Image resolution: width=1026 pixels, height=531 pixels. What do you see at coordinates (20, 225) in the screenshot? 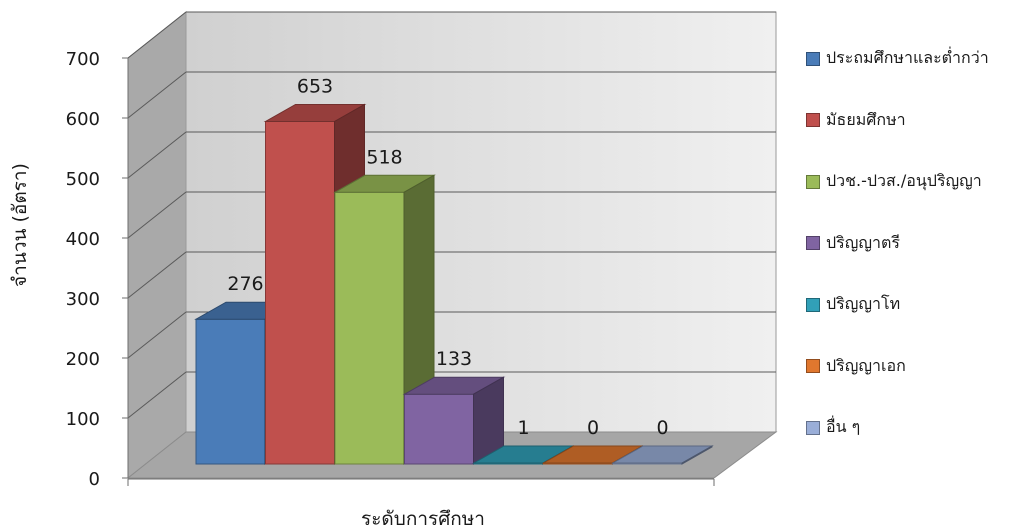
I see `y-axis-title: จำนวน (อัตรา)` at bounding box center [20, 225].